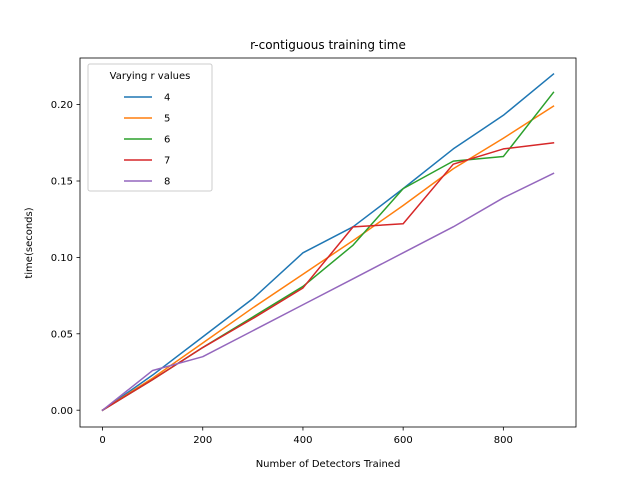 This screenshot has width=640, height=480. I want to click on y-tick-label: 0.05, so click(62, 334).